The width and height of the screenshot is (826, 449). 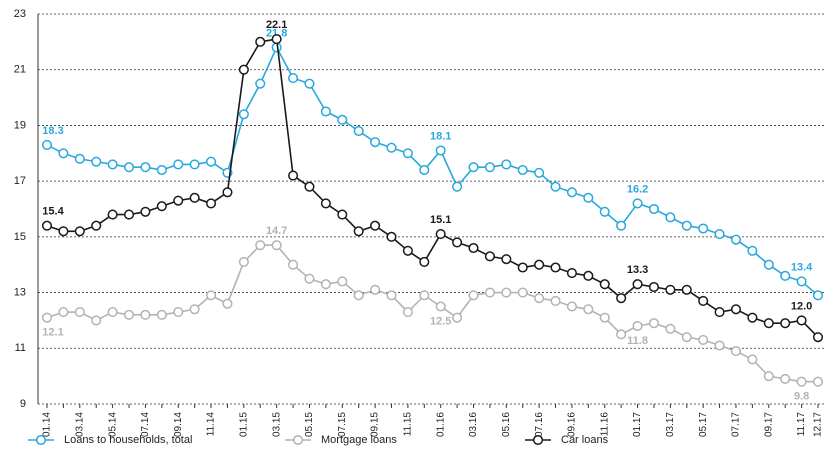 I want to click on legend-marker, so click(x=538, y=440).